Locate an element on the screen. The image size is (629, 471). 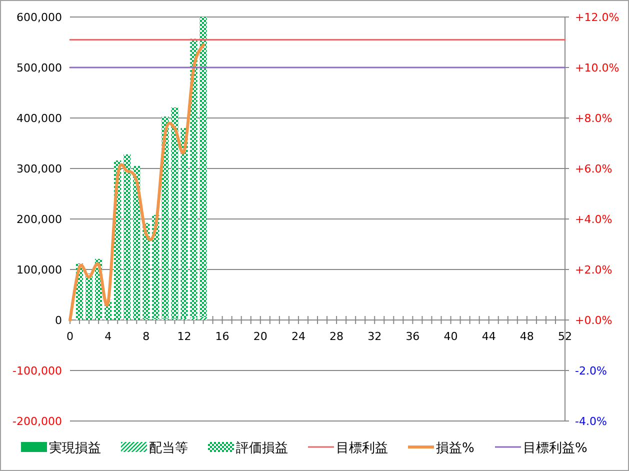
x-tick-label: 28 is located at coordinates (337, 336).